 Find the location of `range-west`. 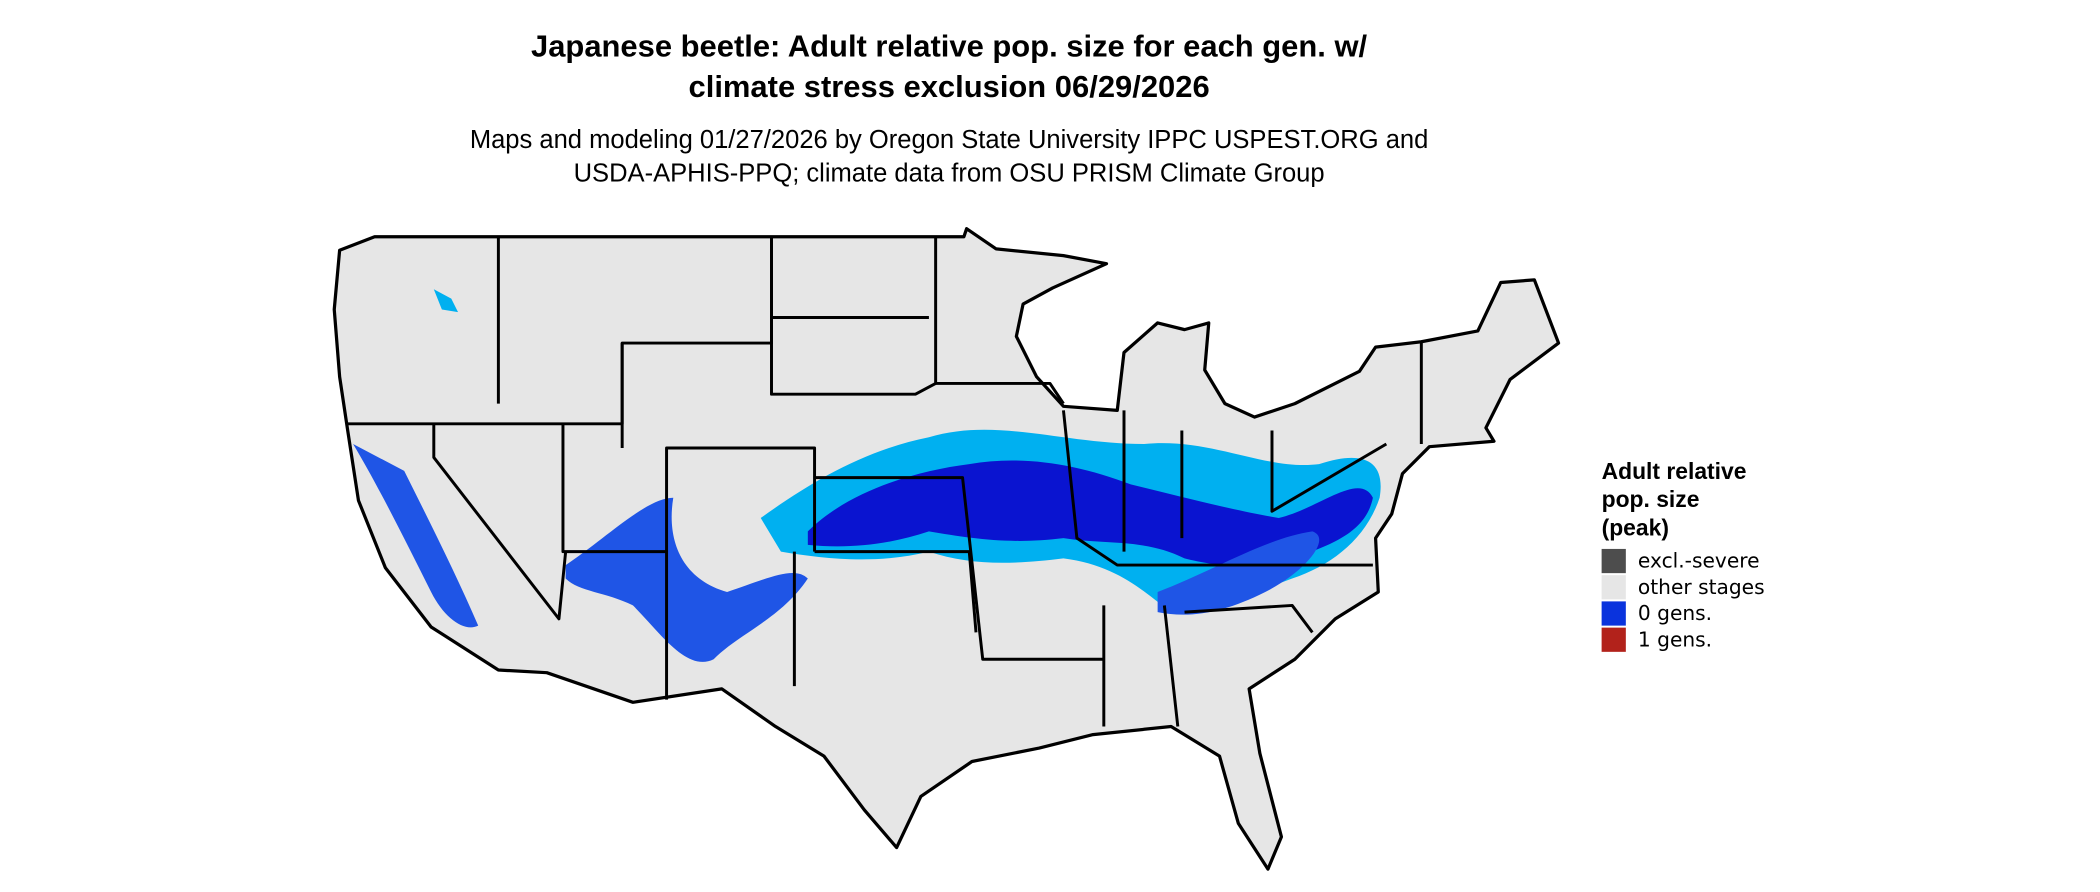

range-west is located at coordinates (416, 535).